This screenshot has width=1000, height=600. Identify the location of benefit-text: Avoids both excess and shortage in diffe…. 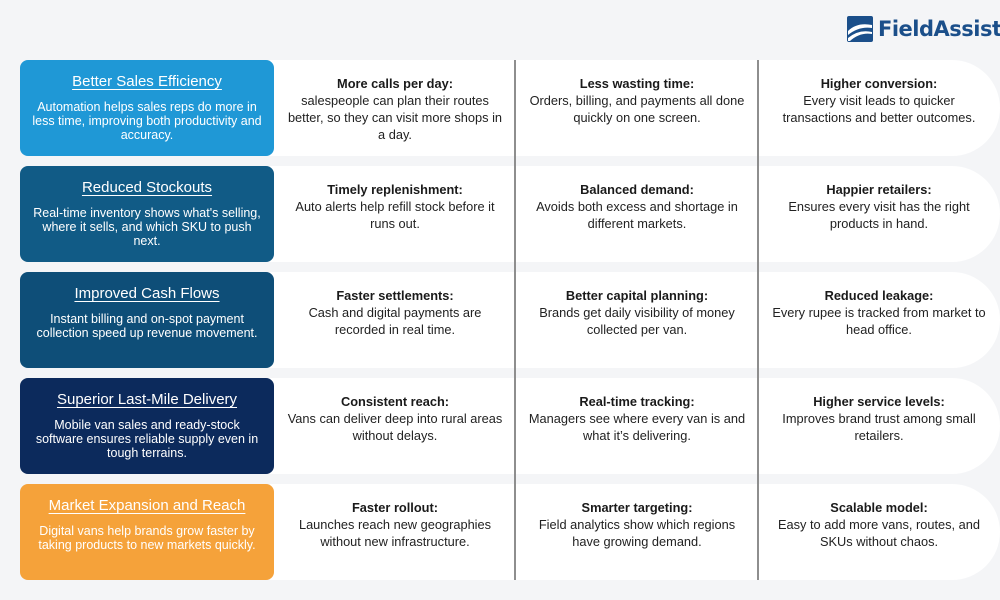
(637, 215).